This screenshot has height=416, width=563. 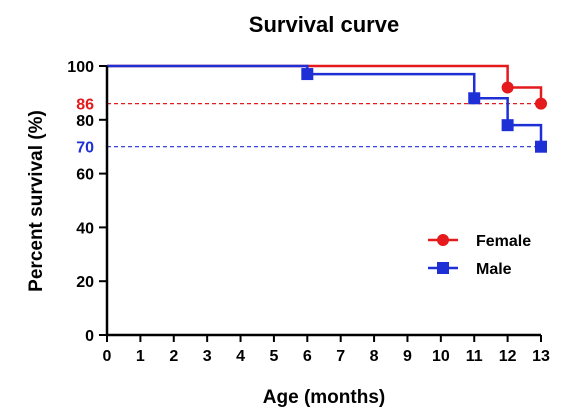 I want to click on chart-title: Survival curve, so click(x=324, y=24).